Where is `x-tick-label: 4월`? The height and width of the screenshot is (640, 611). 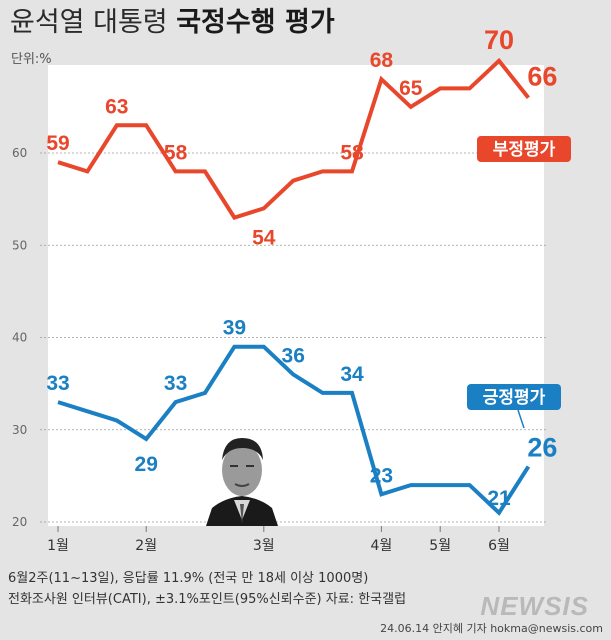
x-tick-label: 4월 is located at coordinates (382, 546).